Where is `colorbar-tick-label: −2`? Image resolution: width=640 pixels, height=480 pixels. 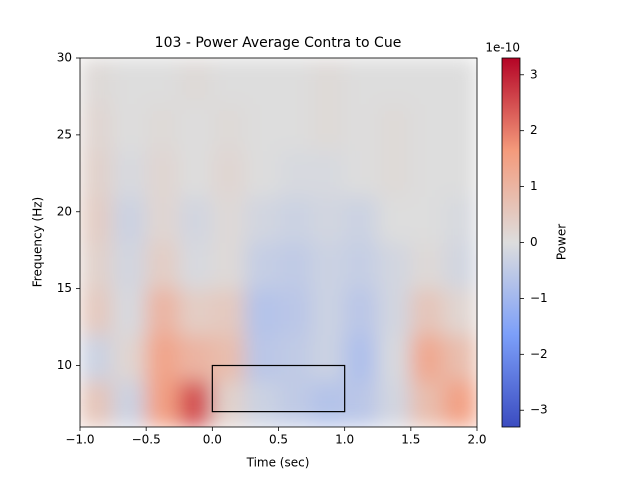 colorbar-tick-label: −2 is located at coordinates (539, 354).